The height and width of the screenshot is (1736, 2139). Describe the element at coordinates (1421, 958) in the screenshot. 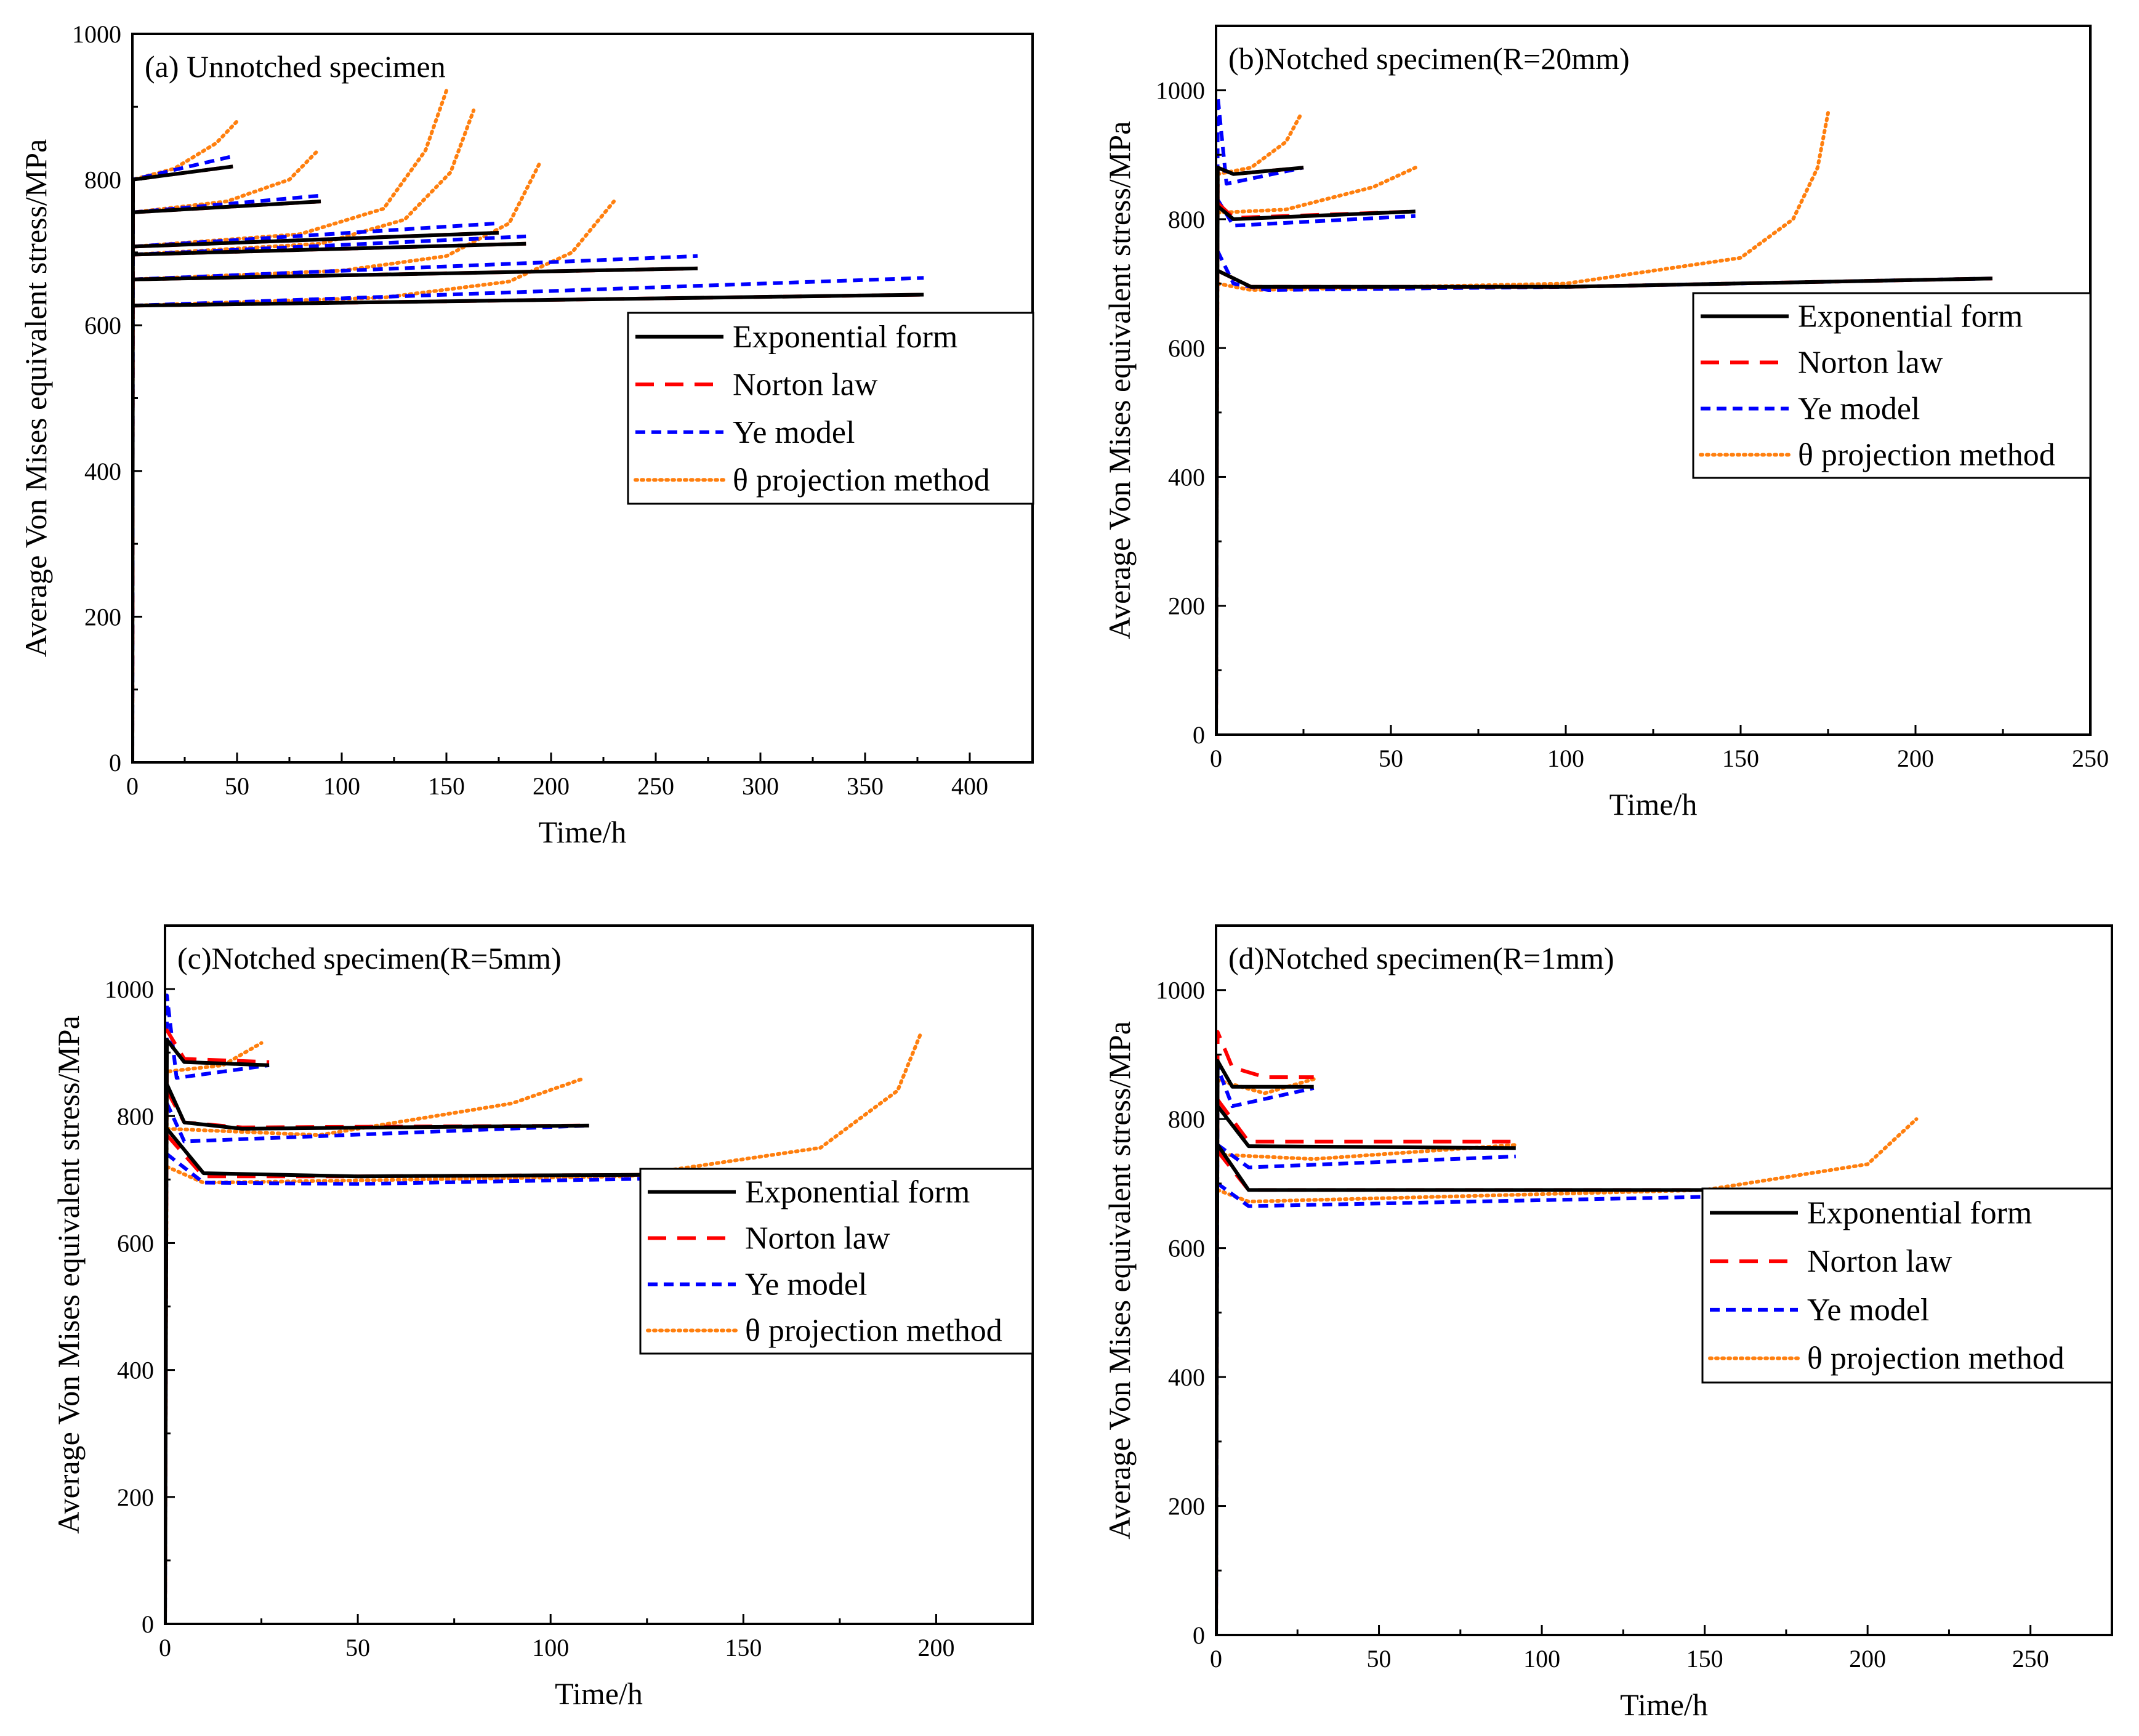

I see `panel-title: (d)Notched specimen(R=1mm)` at that location.